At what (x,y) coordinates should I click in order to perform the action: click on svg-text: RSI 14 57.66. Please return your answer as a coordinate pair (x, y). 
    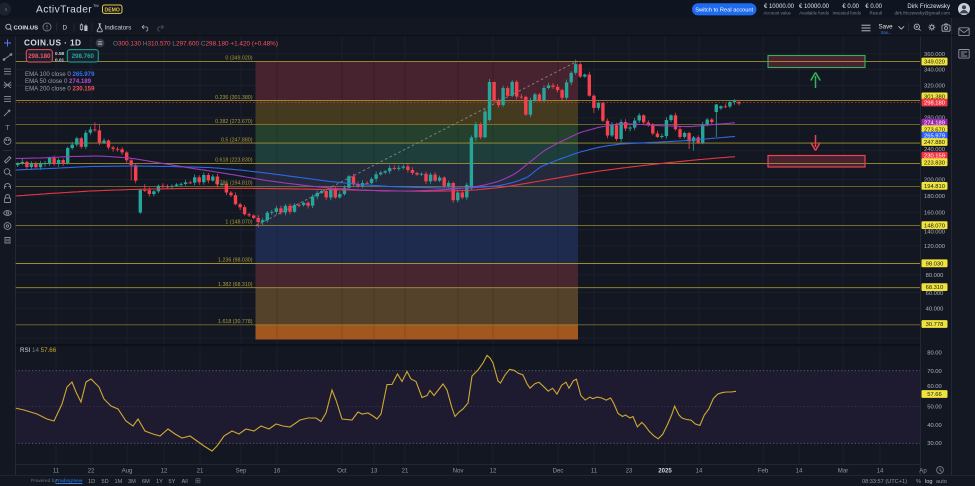
    Looking at the image, I should click on (38, 350).